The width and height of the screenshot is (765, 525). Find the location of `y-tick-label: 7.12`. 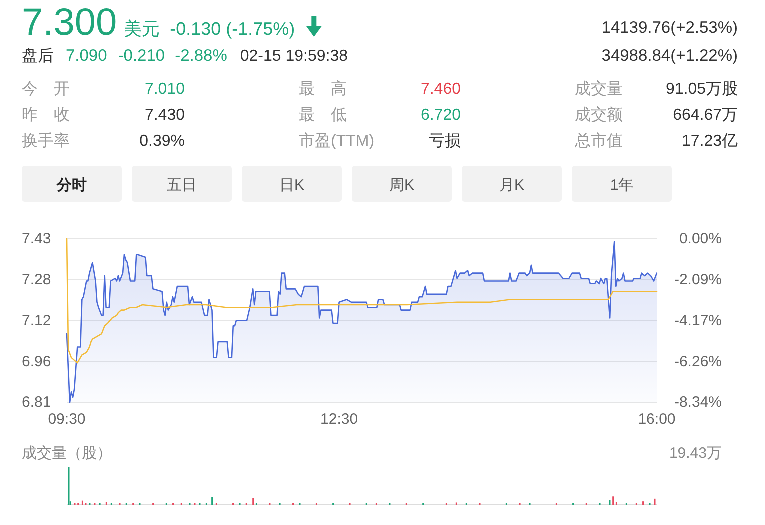

y-tick-label: 7.12 is located at coordinates (37, 321).